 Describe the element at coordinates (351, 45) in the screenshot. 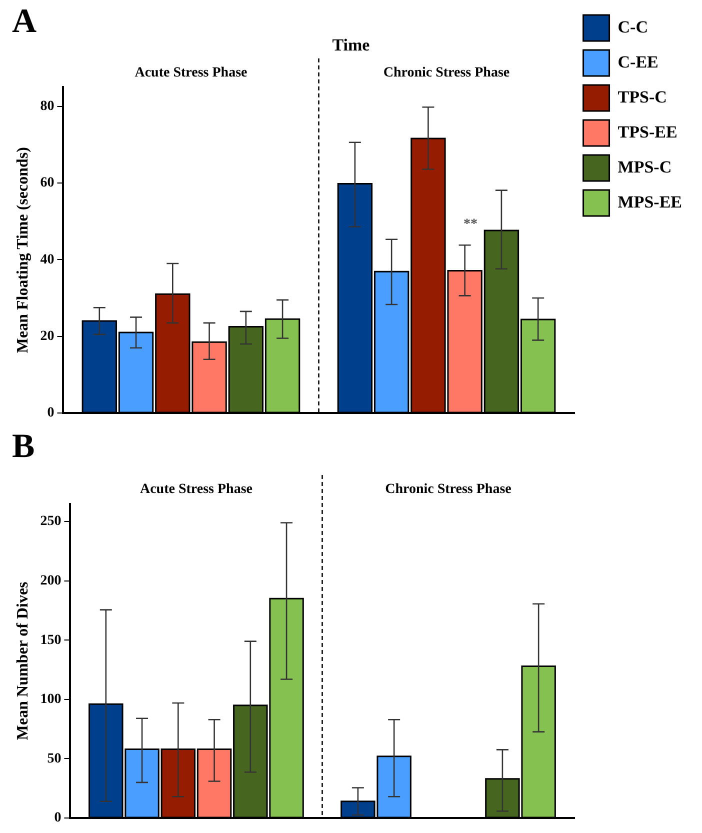

I see `chart-title: Time` at that location.